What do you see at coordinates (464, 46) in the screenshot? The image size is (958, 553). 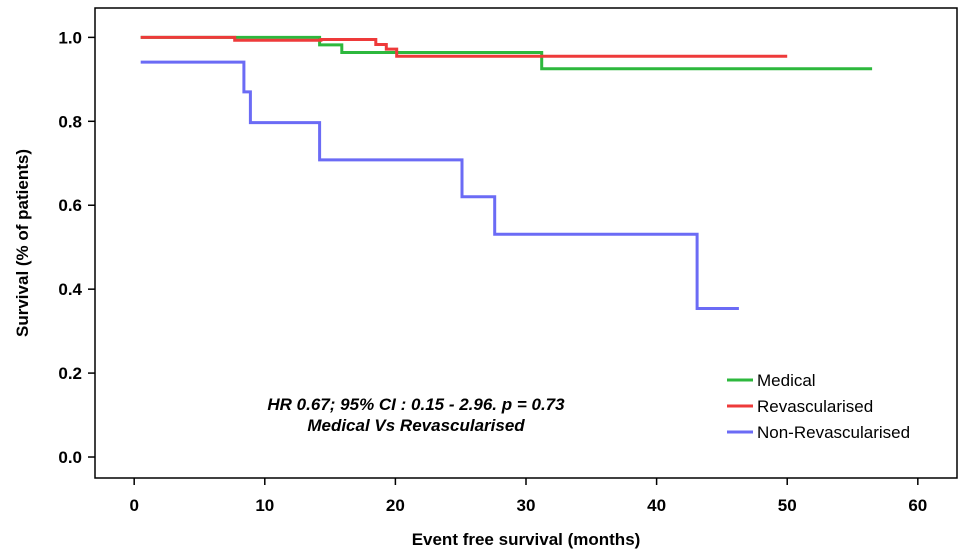 I see `series-line-revascularised` at bounding box center [464, 46].